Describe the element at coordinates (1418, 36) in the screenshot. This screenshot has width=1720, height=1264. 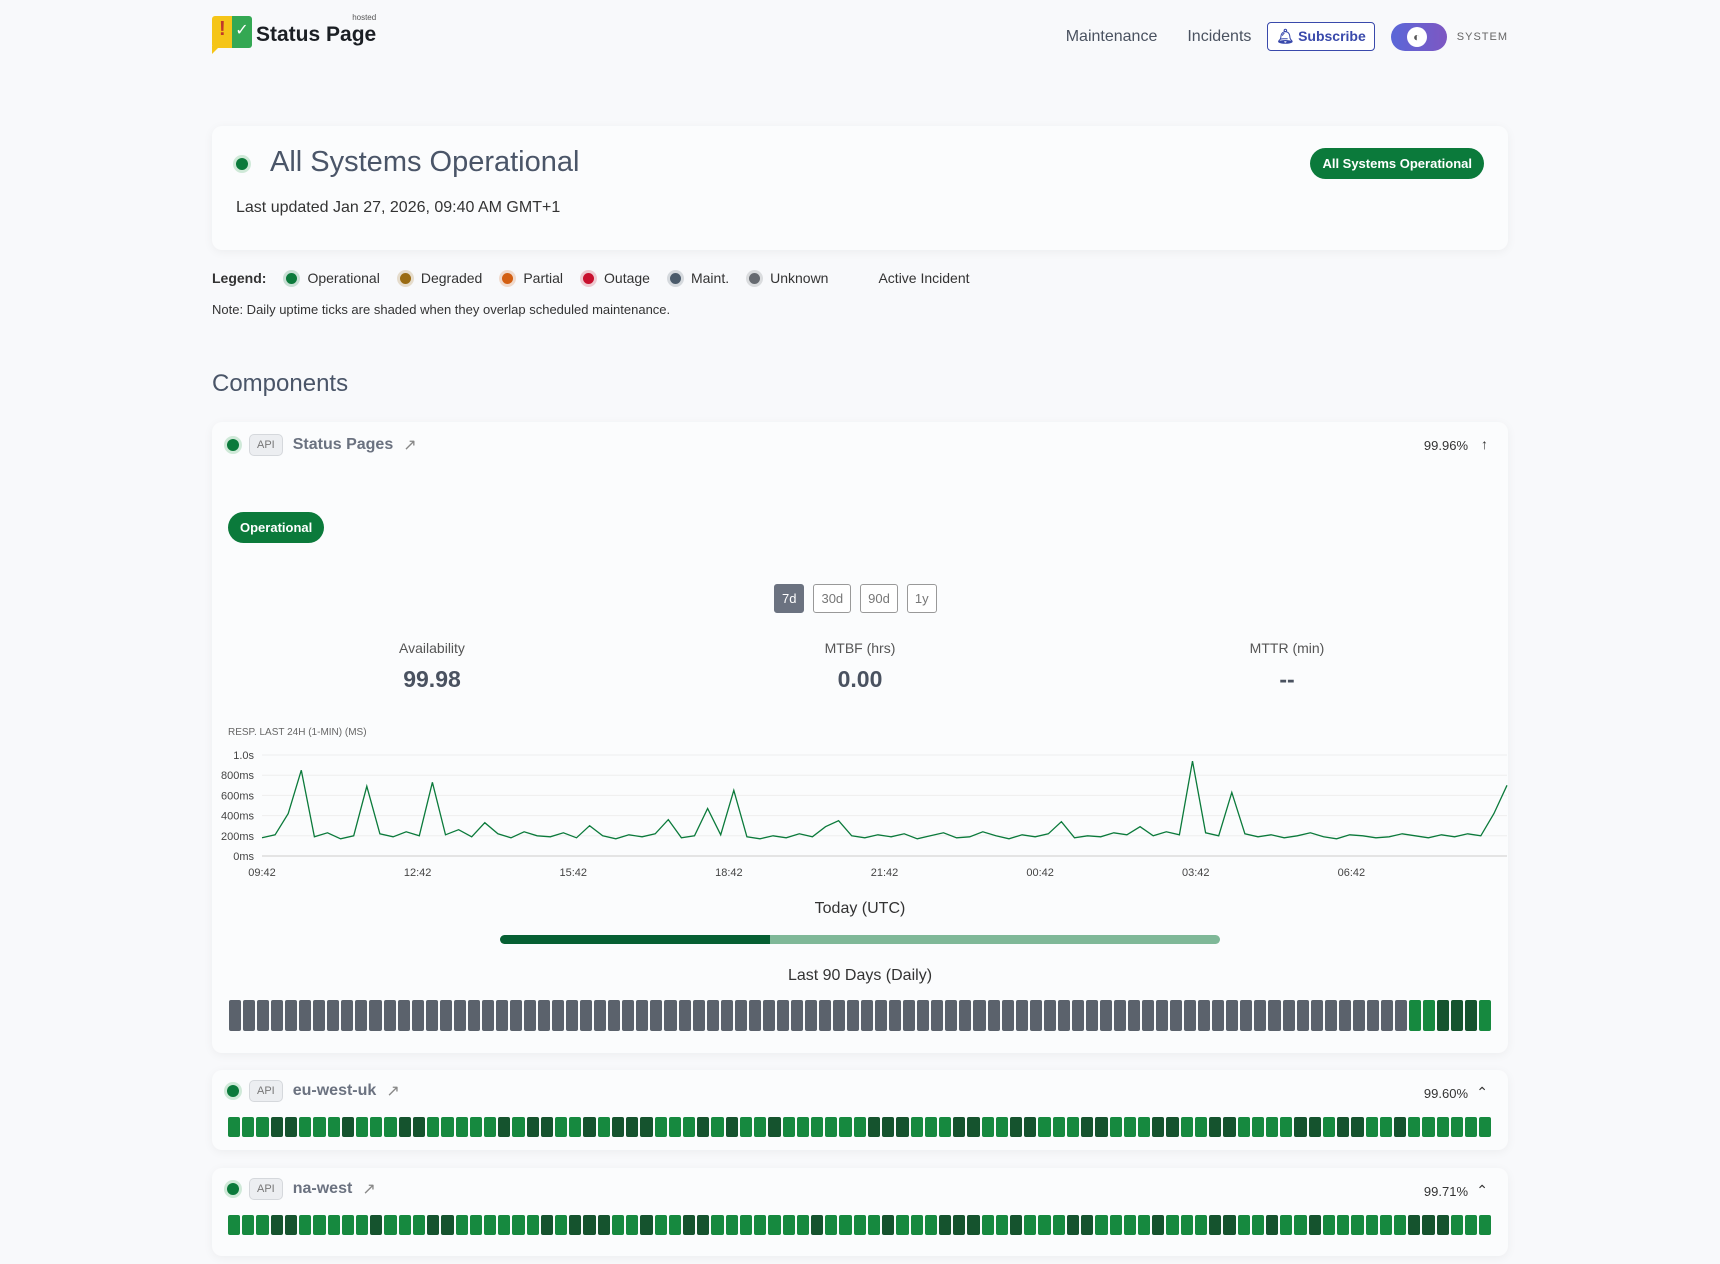
I see `theme-toggle: ◐` at that location.